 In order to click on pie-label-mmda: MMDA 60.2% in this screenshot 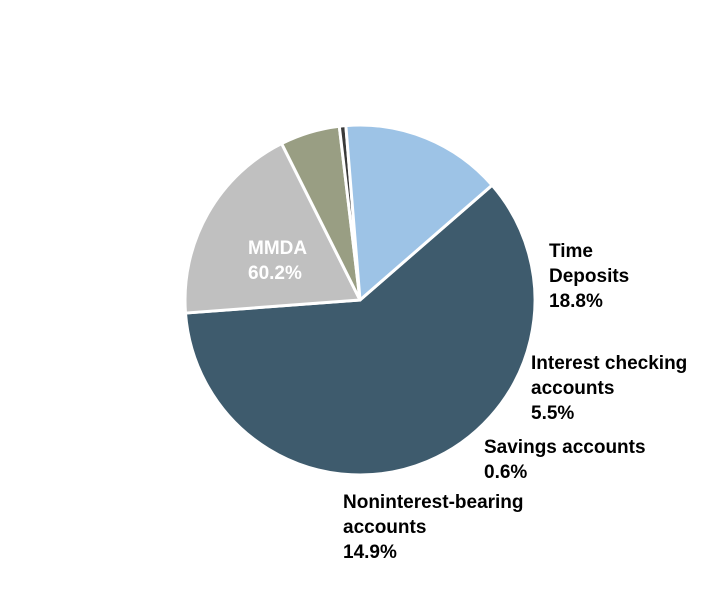, I will do `click(277, 261)`.